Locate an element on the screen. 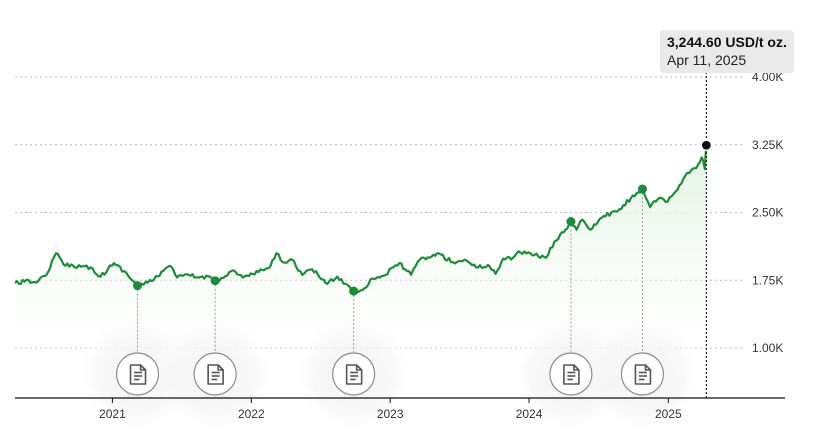  price-tooltip: 3,244.60 USD/t oz. Apr 11, 2025 is located at coordinates (727, 51).